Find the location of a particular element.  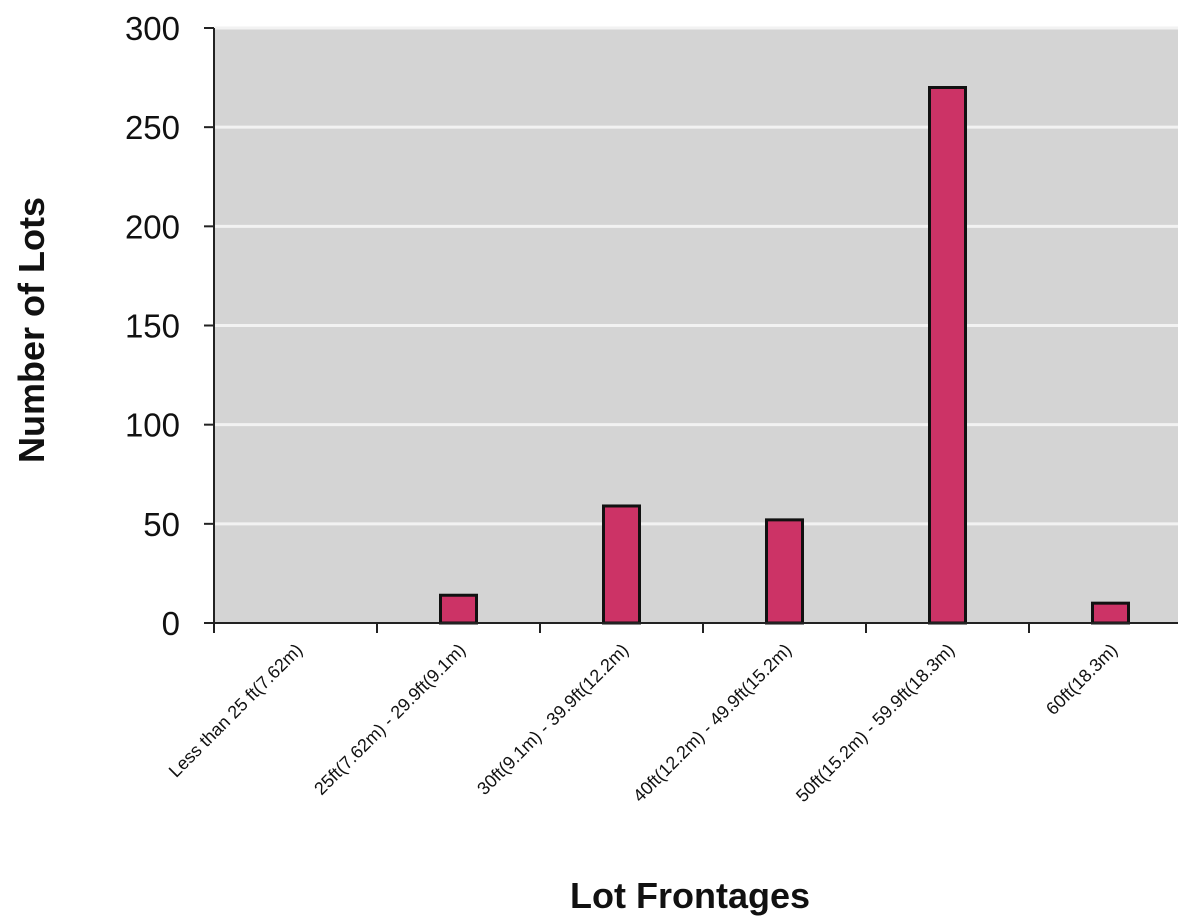

x-tick-label: 25ft(7.62m) - 29.9ft(9.1m) is located at coordinates (389, 719).